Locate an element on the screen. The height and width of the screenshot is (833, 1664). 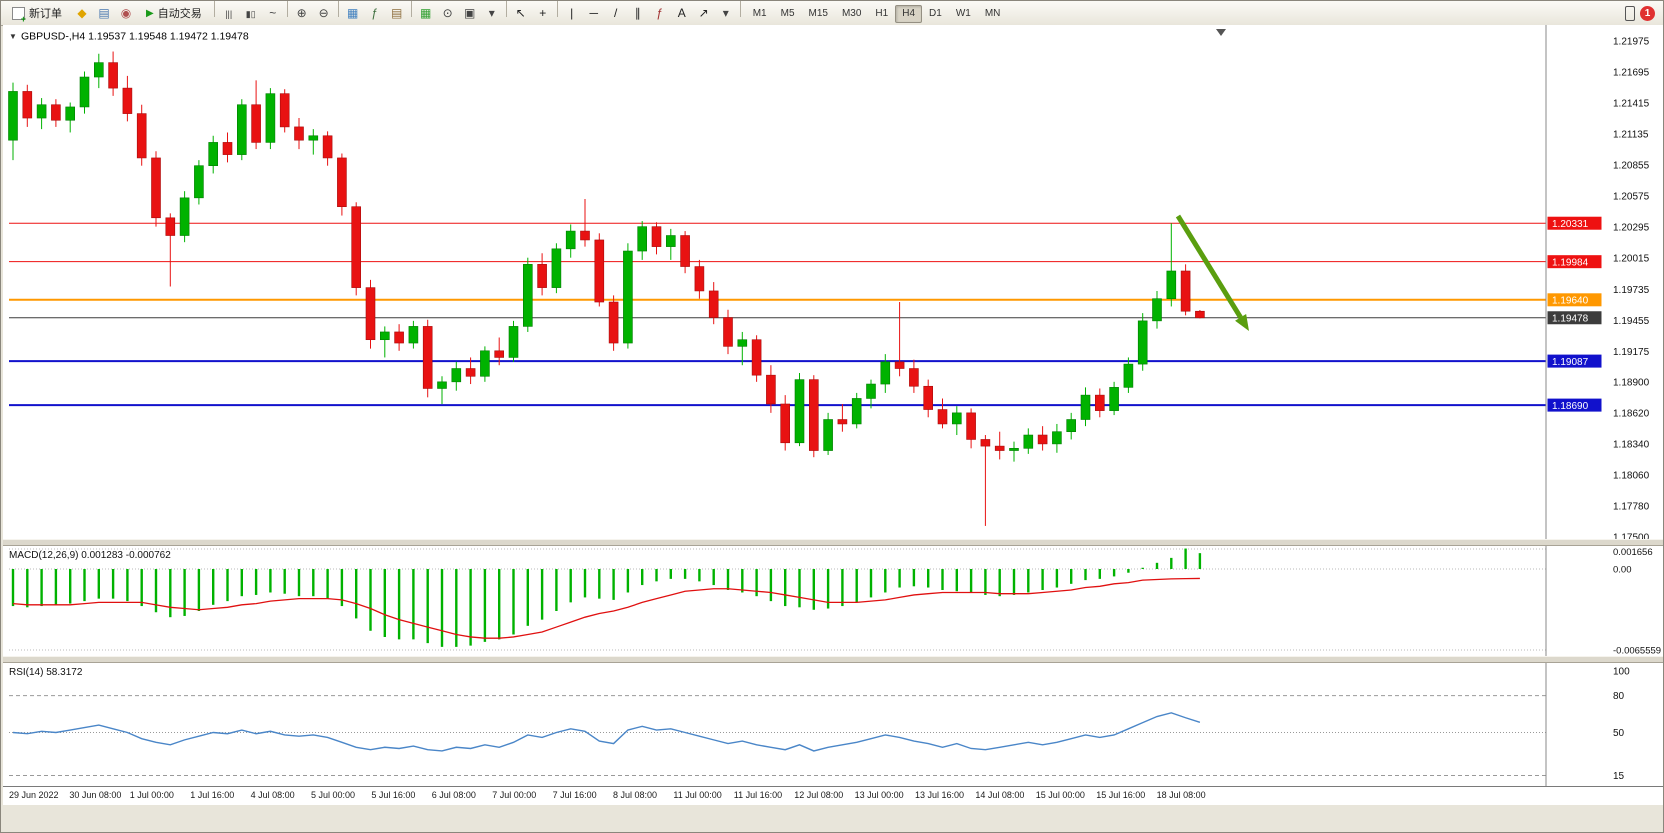
new-chart-icon: ▦ is located at coordinates (426, 13).